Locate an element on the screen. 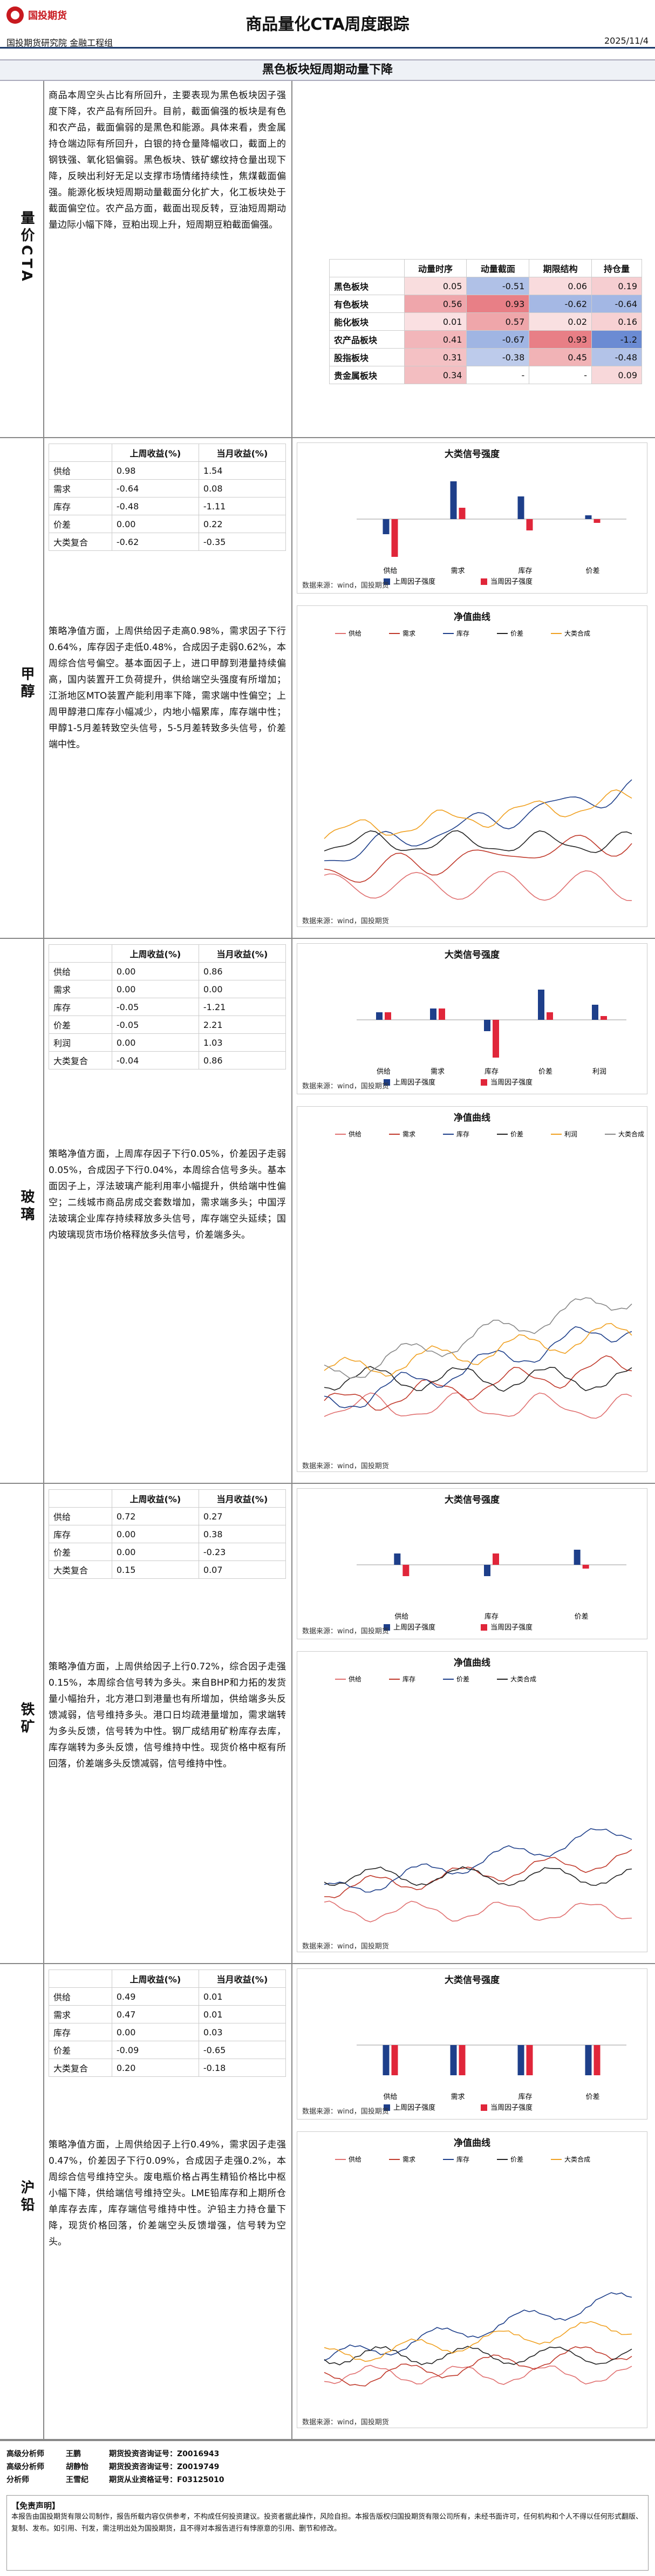  nav-curve-chart: 净值曲线 供给 需求 库存 价差 大类合成 is located at coordinates (472, 2279).